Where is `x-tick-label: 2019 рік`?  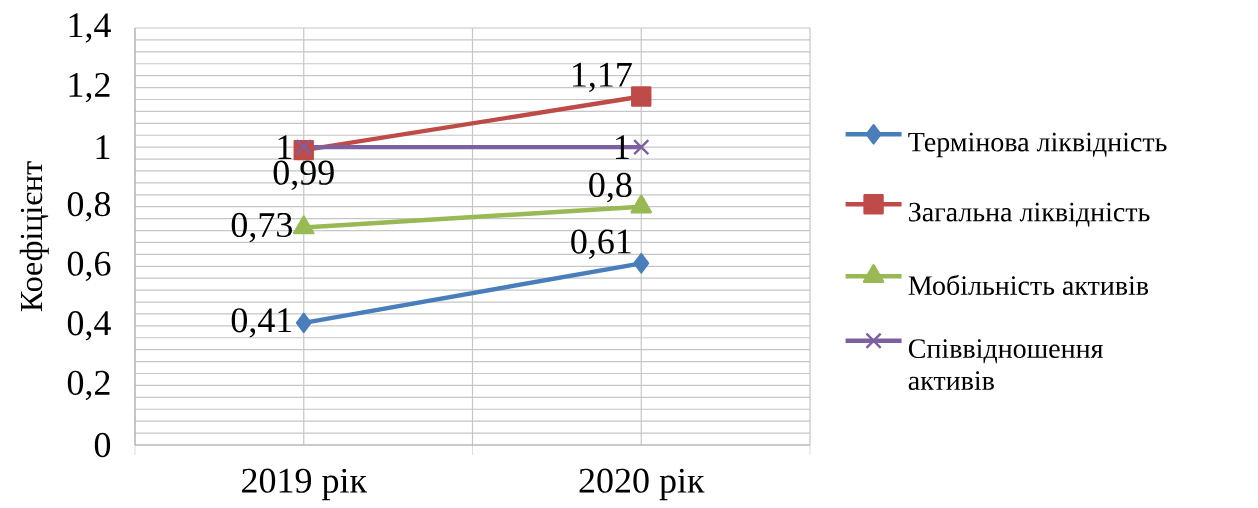
x-tick-label: 2019 рік is located at coordinates (305, 484).